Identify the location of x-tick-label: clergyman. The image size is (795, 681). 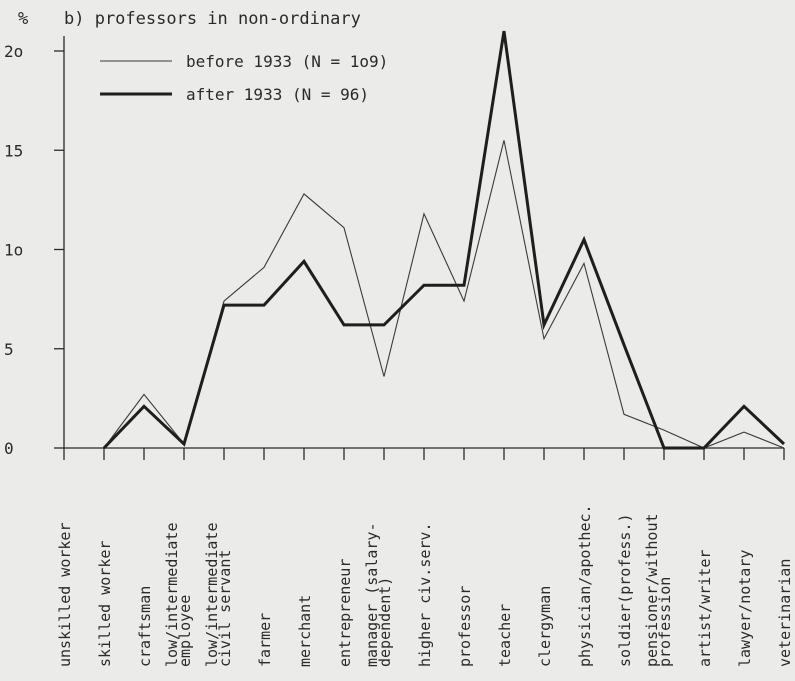
(545, 626).